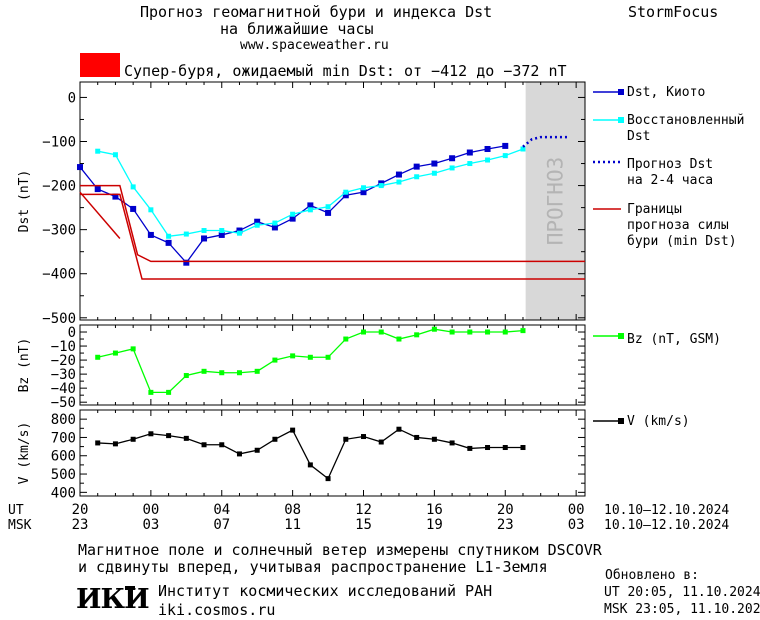 The image size is (760, 620). What do you see at coordinates (63, 475) in the screenshot?
I see `y-tick-label: 500` at bounding box center [63, 475].